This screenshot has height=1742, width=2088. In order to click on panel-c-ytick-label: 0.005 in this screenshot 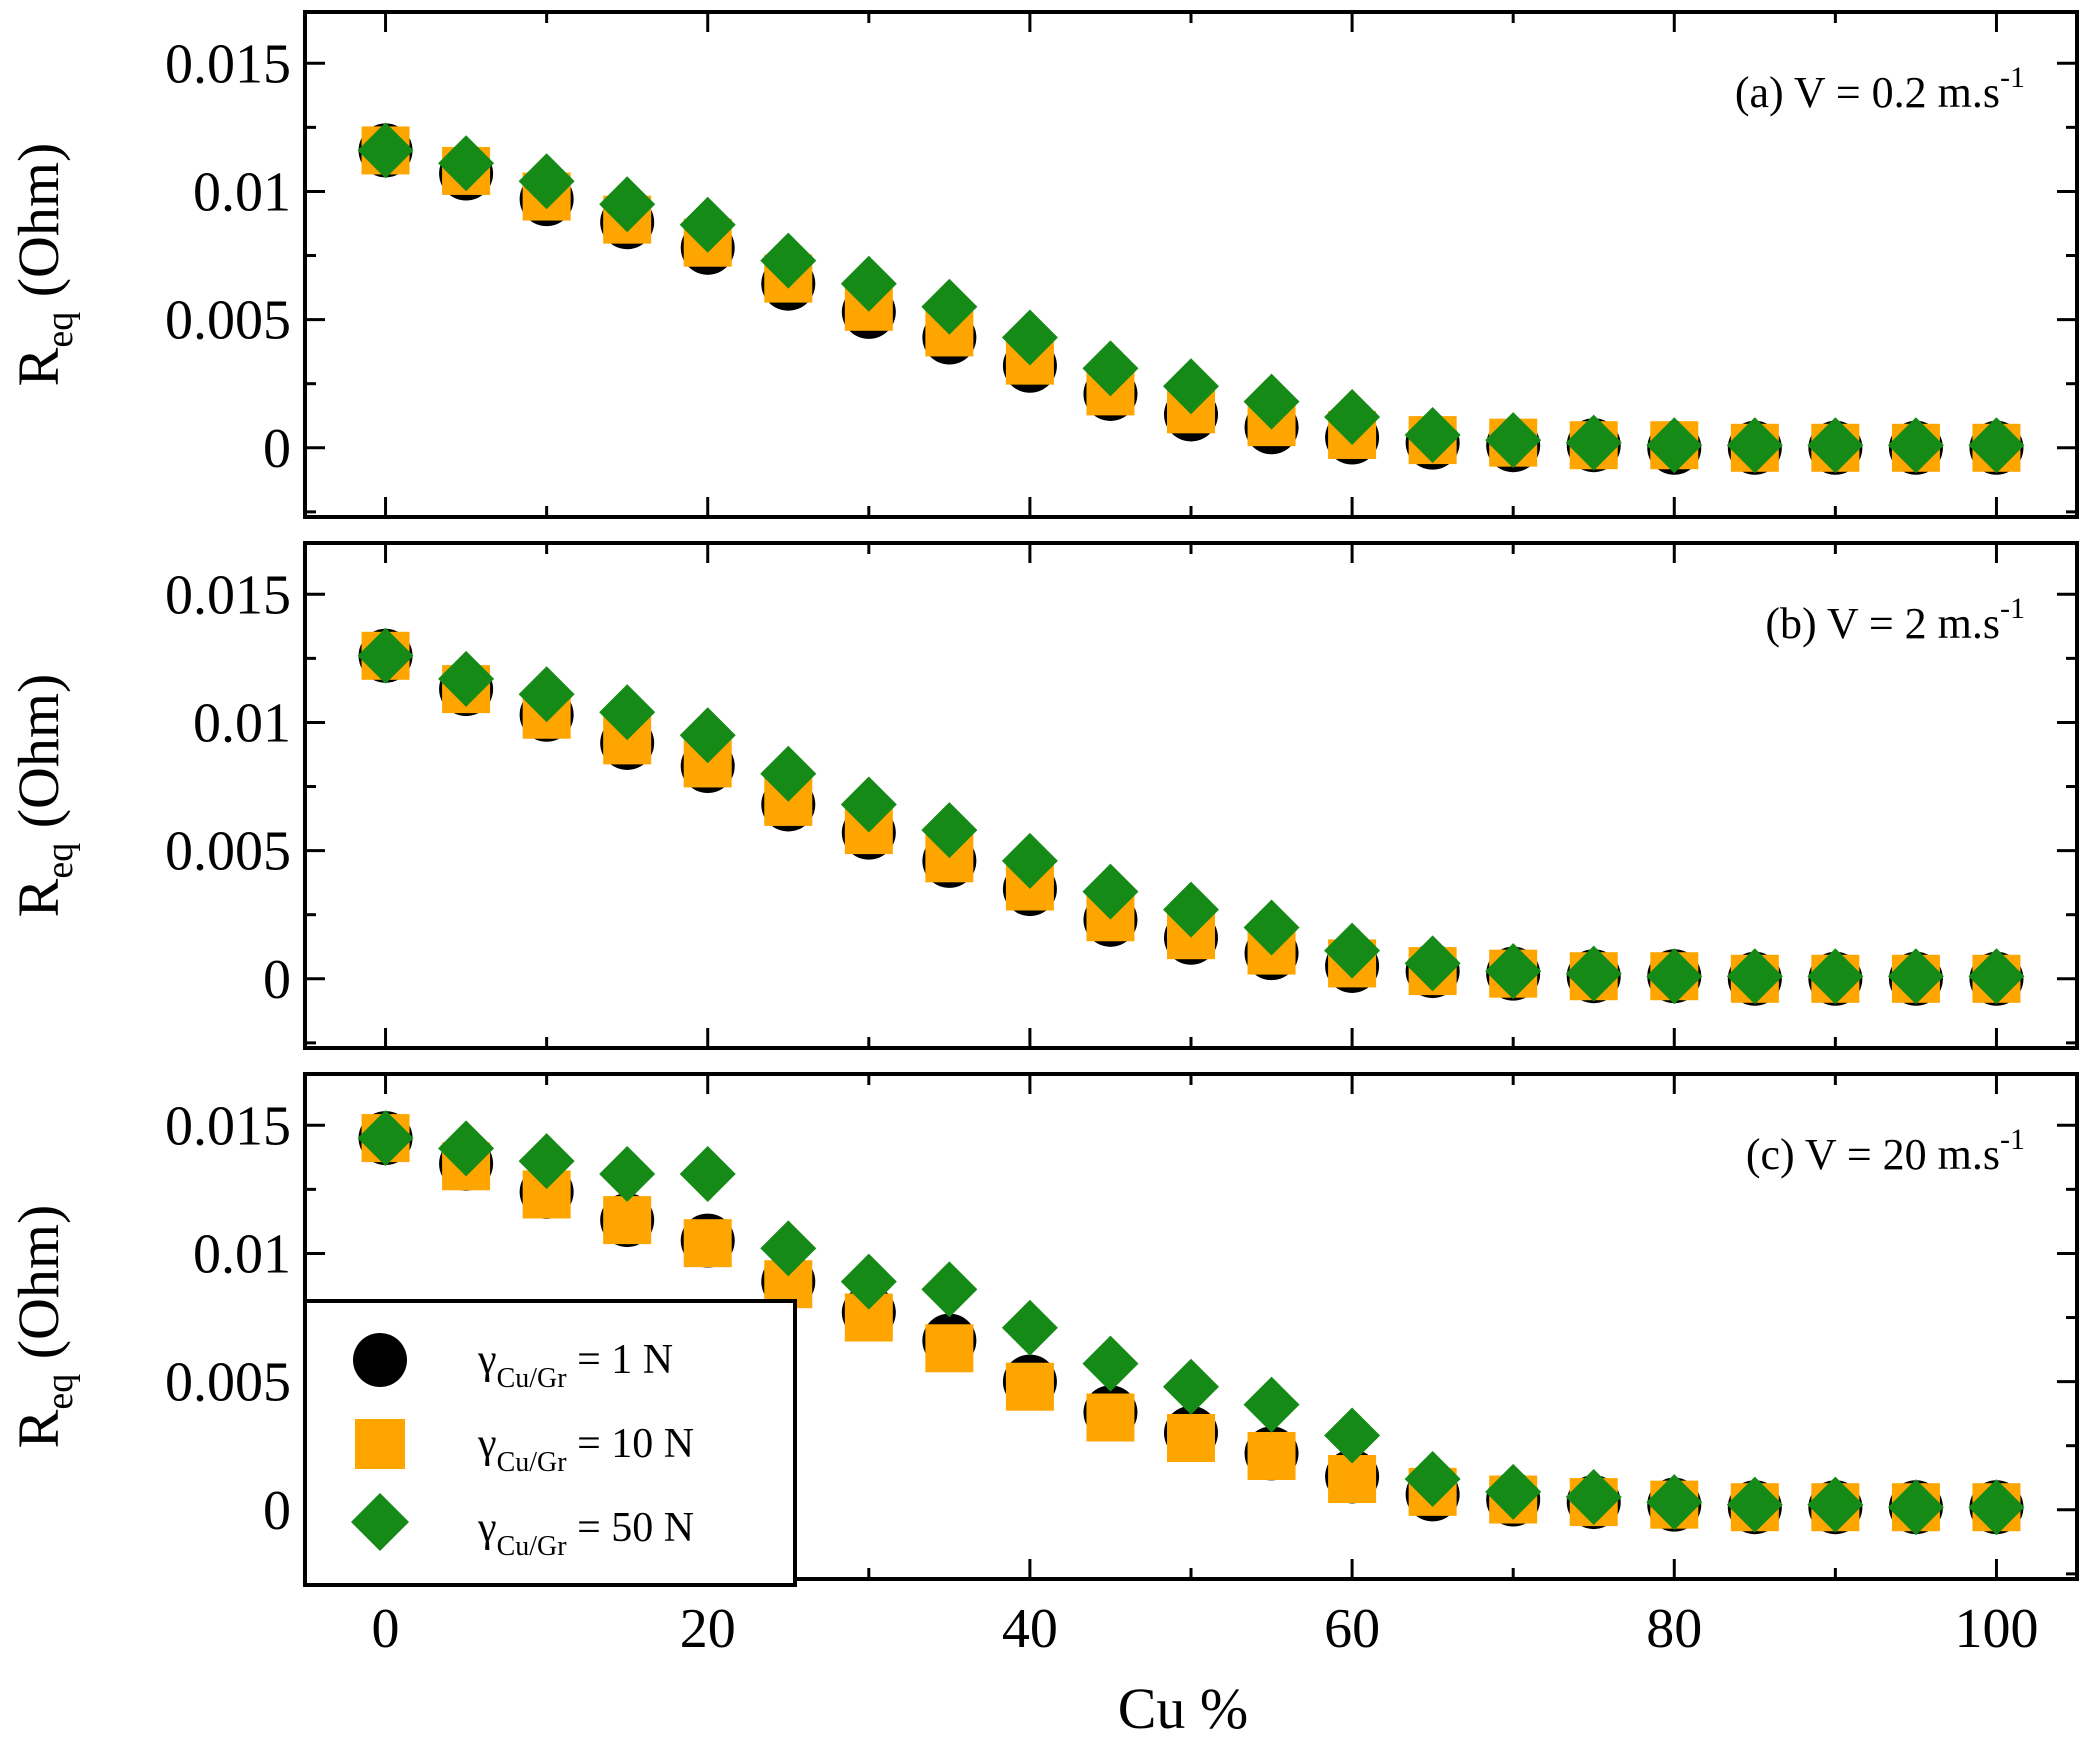, I will do `click(228, 1383)`.